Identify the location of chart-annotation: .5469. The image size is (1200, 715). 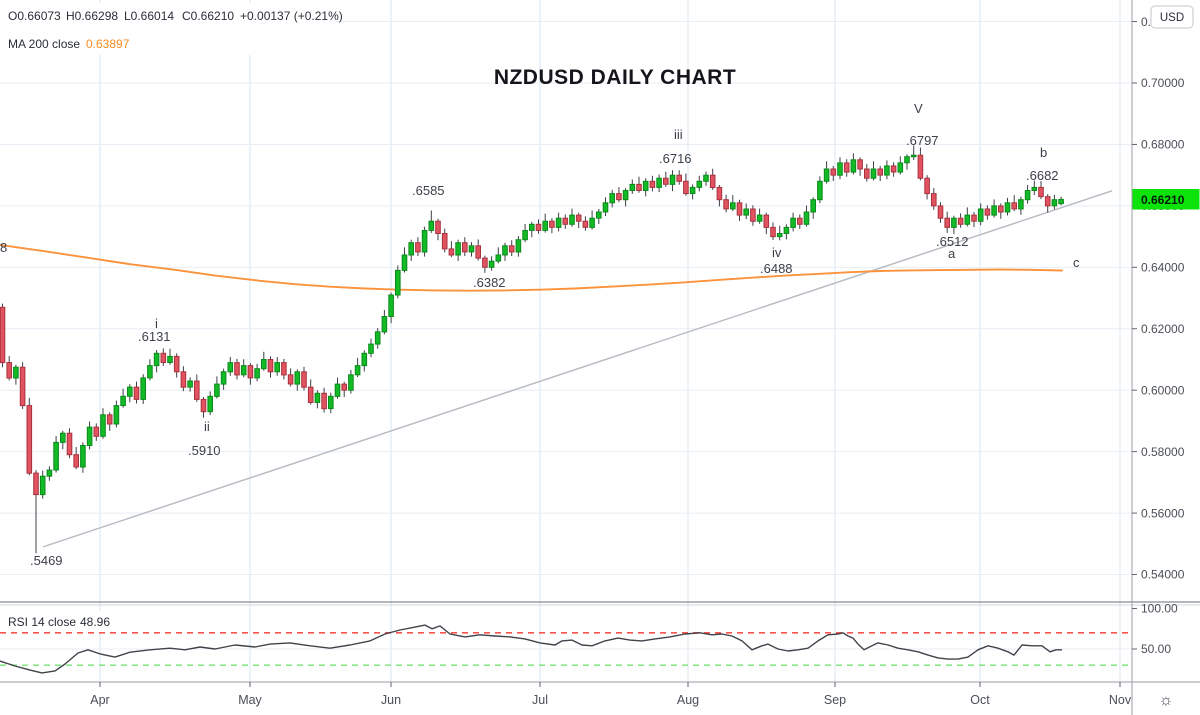
(46, 560).